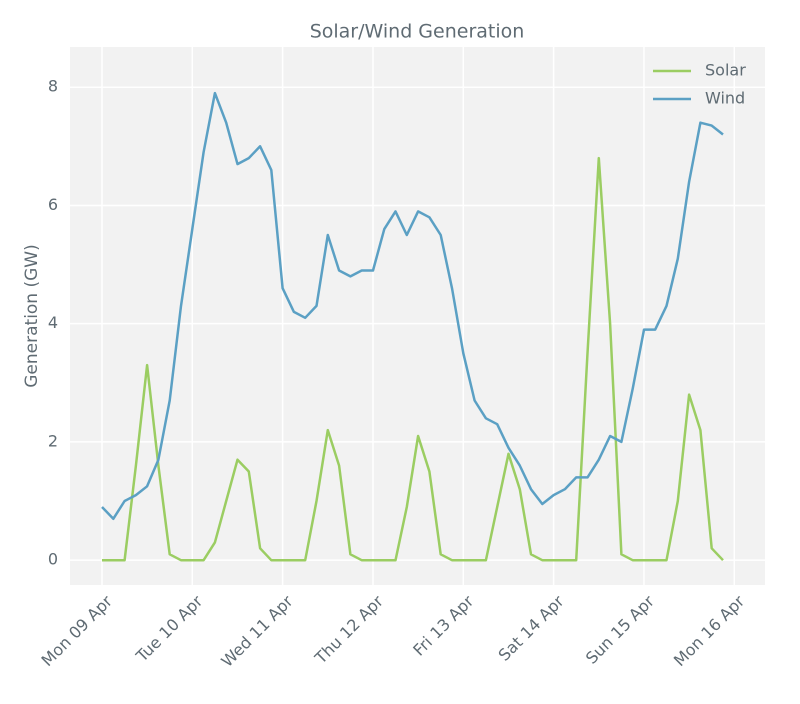 The height and width of the screenshot is (704, 800). What do you see at coordinates (53, 440) in the screenshot?
I see `y-tick-label: 2` at bounding box center [53, 440].